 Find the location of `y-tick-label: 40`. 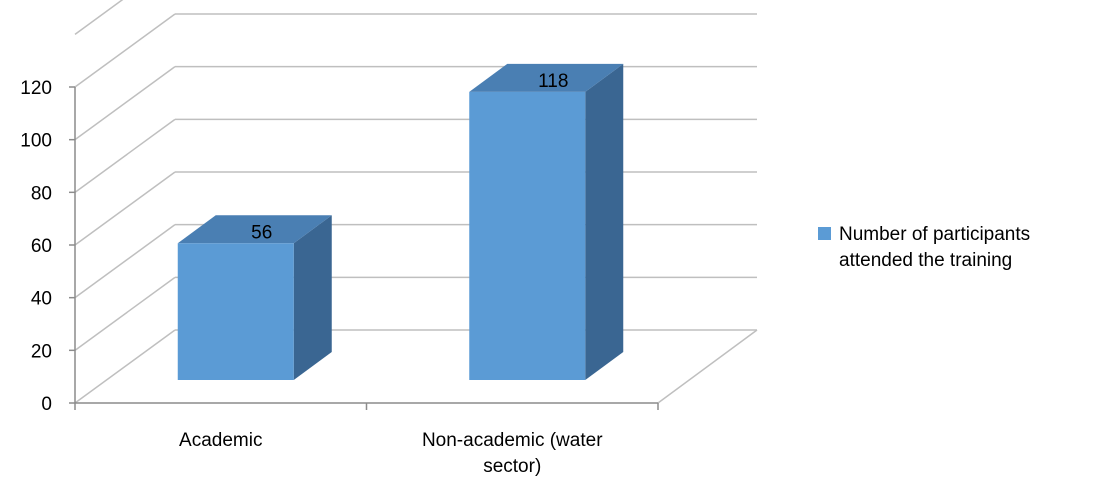

y-tick-label: 40 is located at coordinates (41, 299).